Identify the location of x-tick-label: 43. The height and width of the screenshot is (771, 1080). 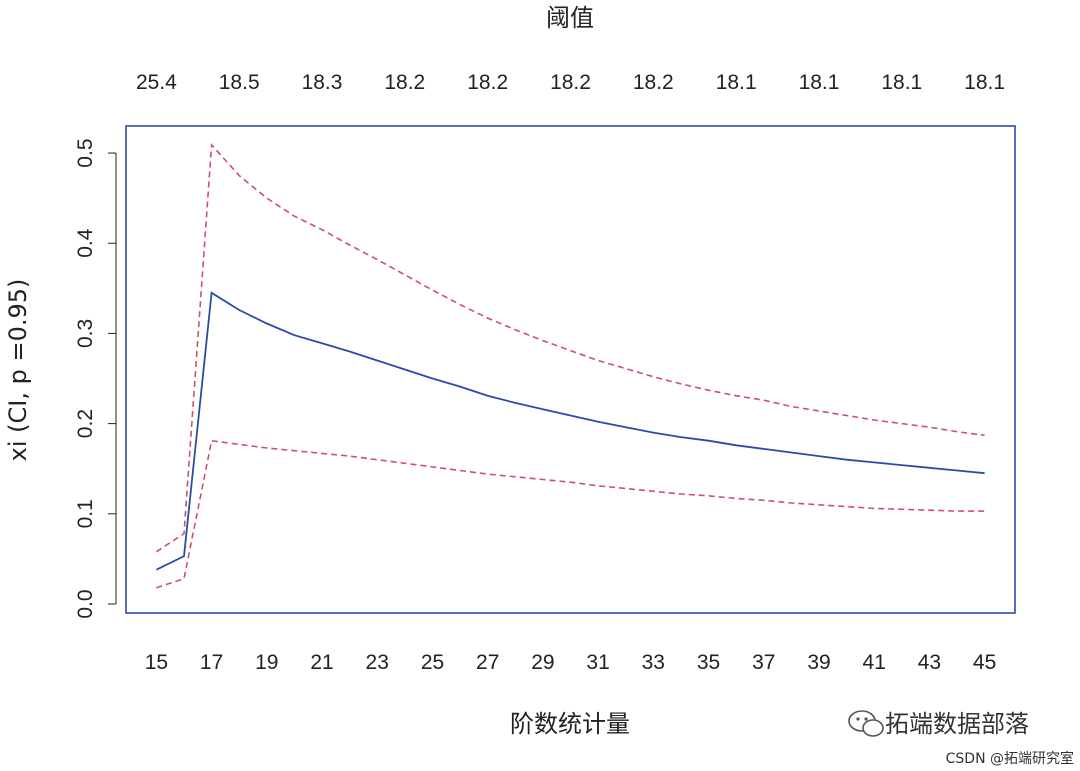
(929, 662).